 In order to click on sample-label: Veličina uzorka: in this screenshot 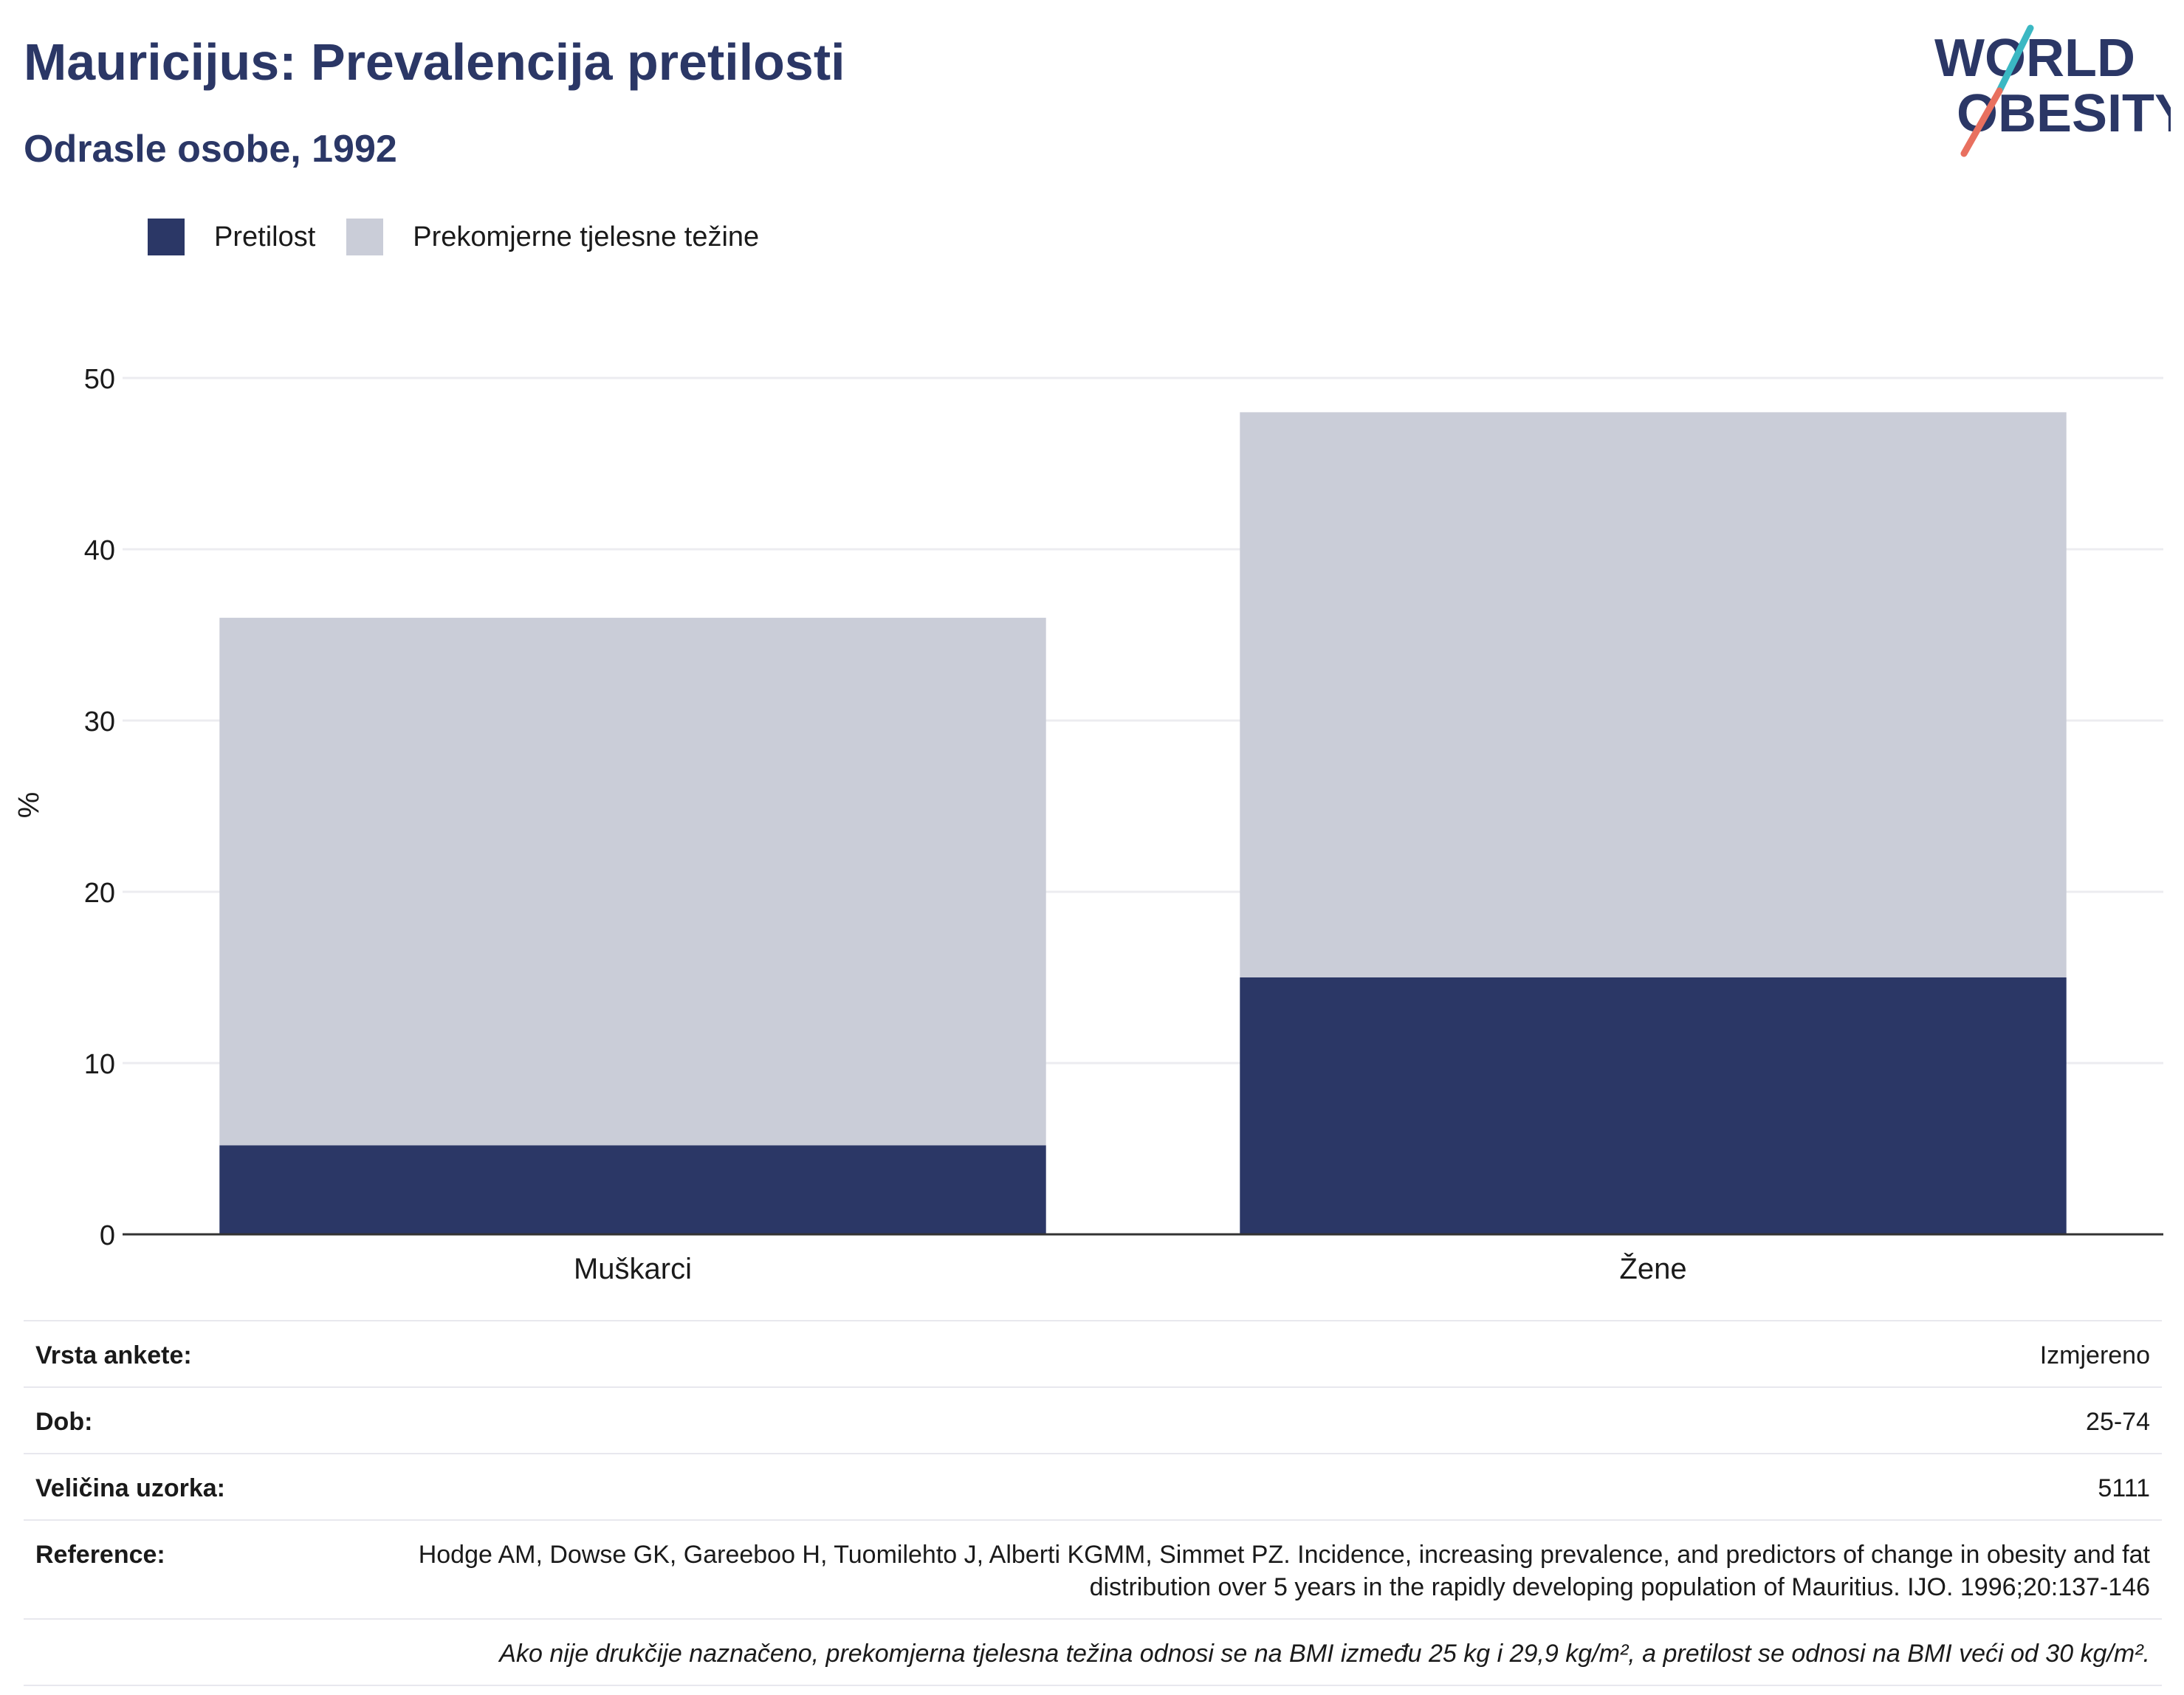, I will do `click(130, 1488)`.